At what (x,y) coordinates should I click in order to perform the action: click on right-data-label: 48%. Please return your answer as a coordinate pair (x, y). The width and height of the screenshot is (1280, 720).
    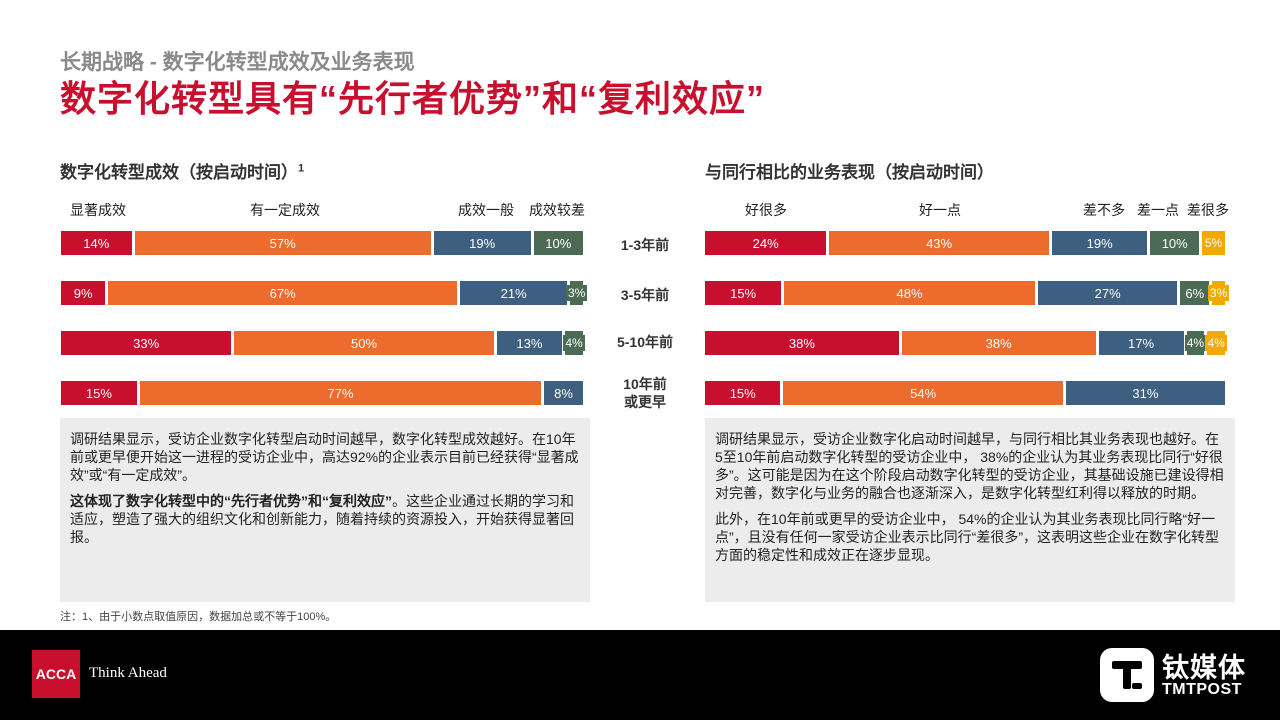
    Looking at the image, I should click on (909, 293).